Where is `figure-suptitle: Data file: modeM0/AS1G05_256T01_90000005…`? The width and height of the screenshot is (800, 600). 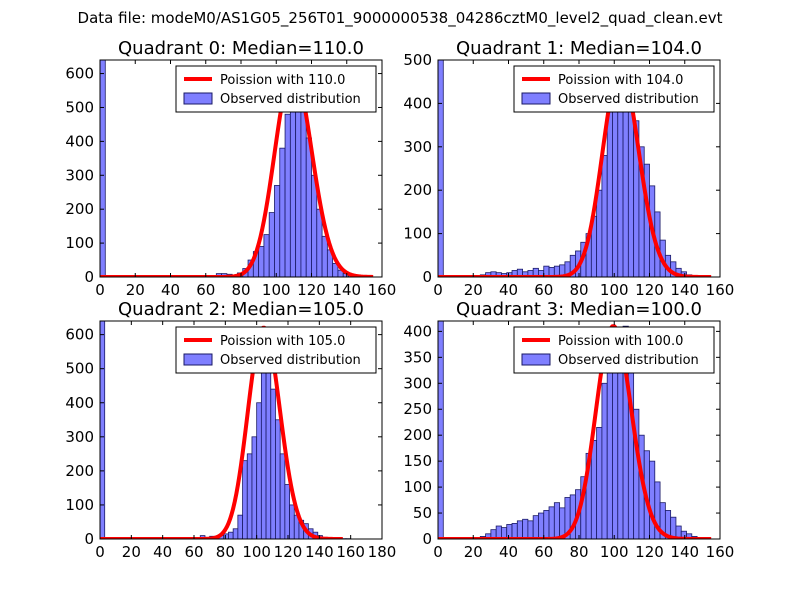
figure-suptitle: Data file: modeM0/AS1G05_256T01_90000005… is located at coordinates (400, 18).